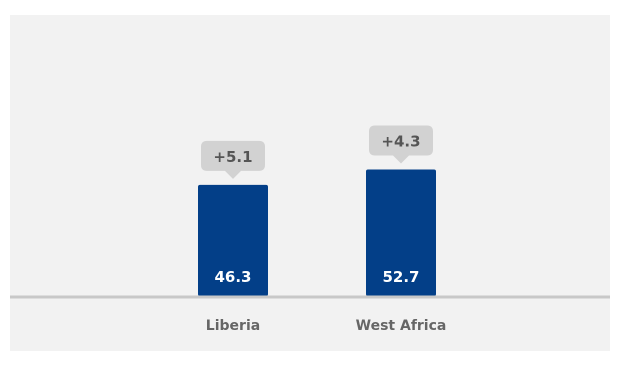 Image resolution: width=621 pixels, height=384 pixels. I want to click on change-label-0: +5.1, so click(232, 157).